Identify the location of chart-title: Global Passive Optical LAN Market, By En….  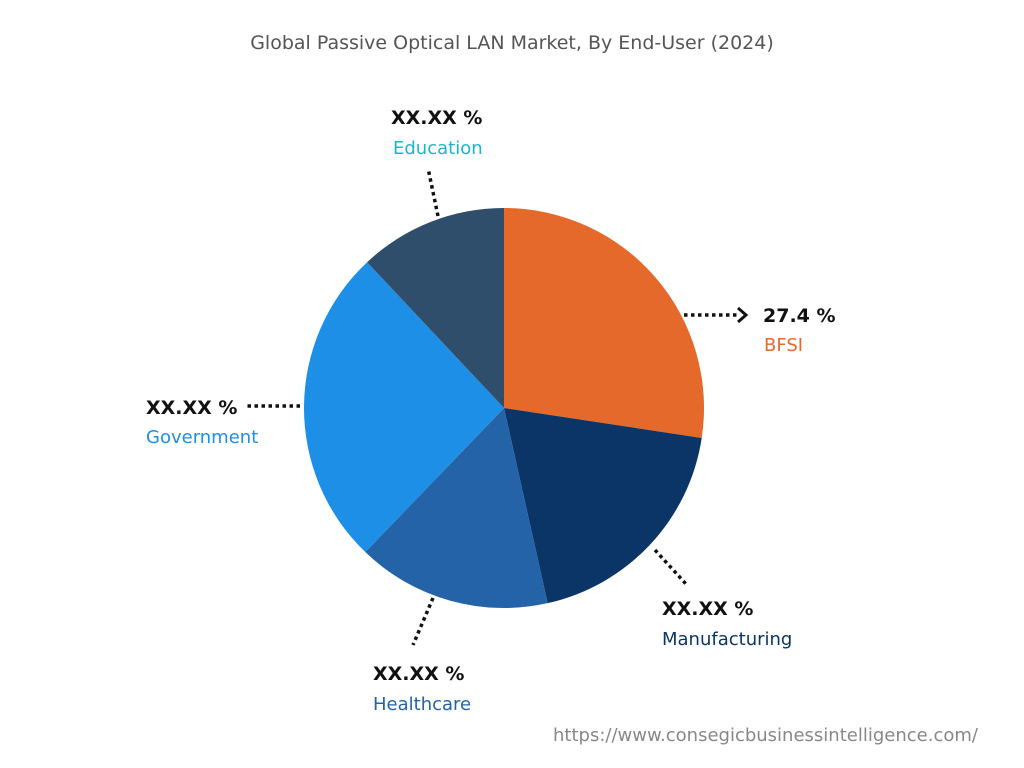
(512, 43).